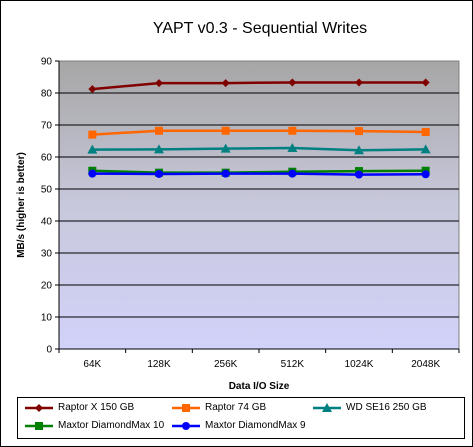 The image size is (473, 447). Describe the element at coordinates (159, 364) in the screenshot. I see `x-tick-label: 128K` at that location.